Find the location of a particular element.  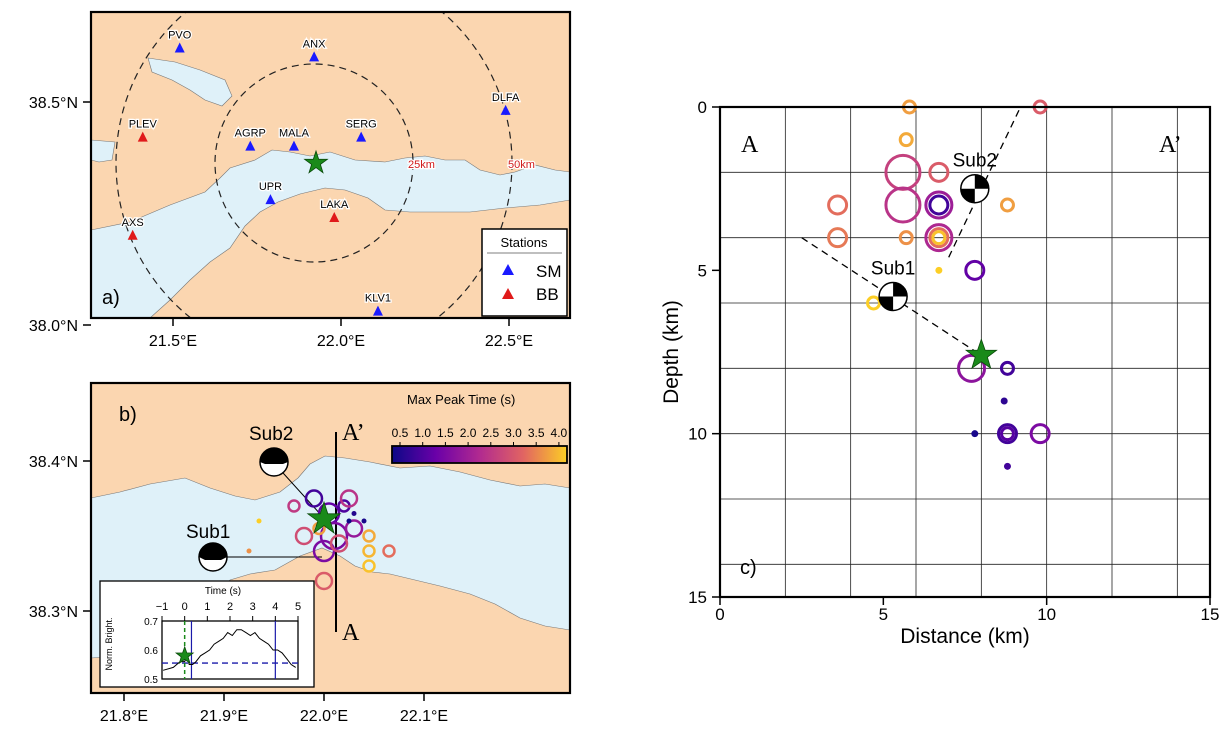

inset-xtick-label: 4 is located at coordinates (275, 607).